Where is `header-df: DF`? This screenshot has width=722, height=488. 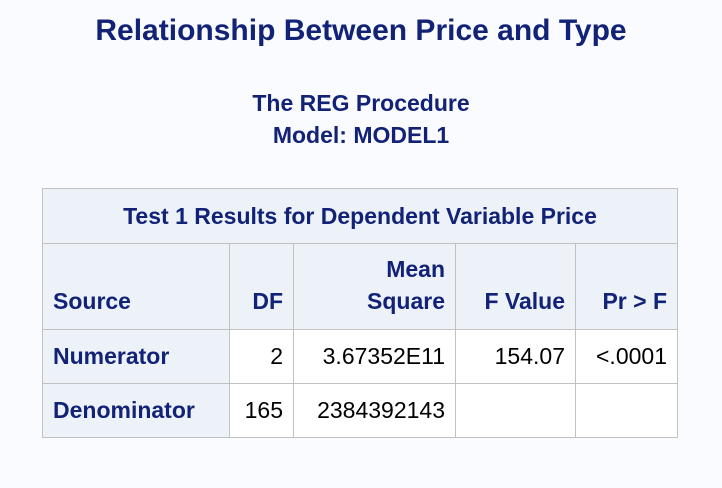
header-df: DF is located at coordinates (261, 286).